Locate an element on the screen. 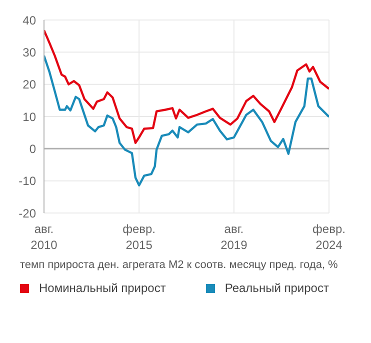  x-tick-label: февр. 2015 is located at coordinates (139, 237).